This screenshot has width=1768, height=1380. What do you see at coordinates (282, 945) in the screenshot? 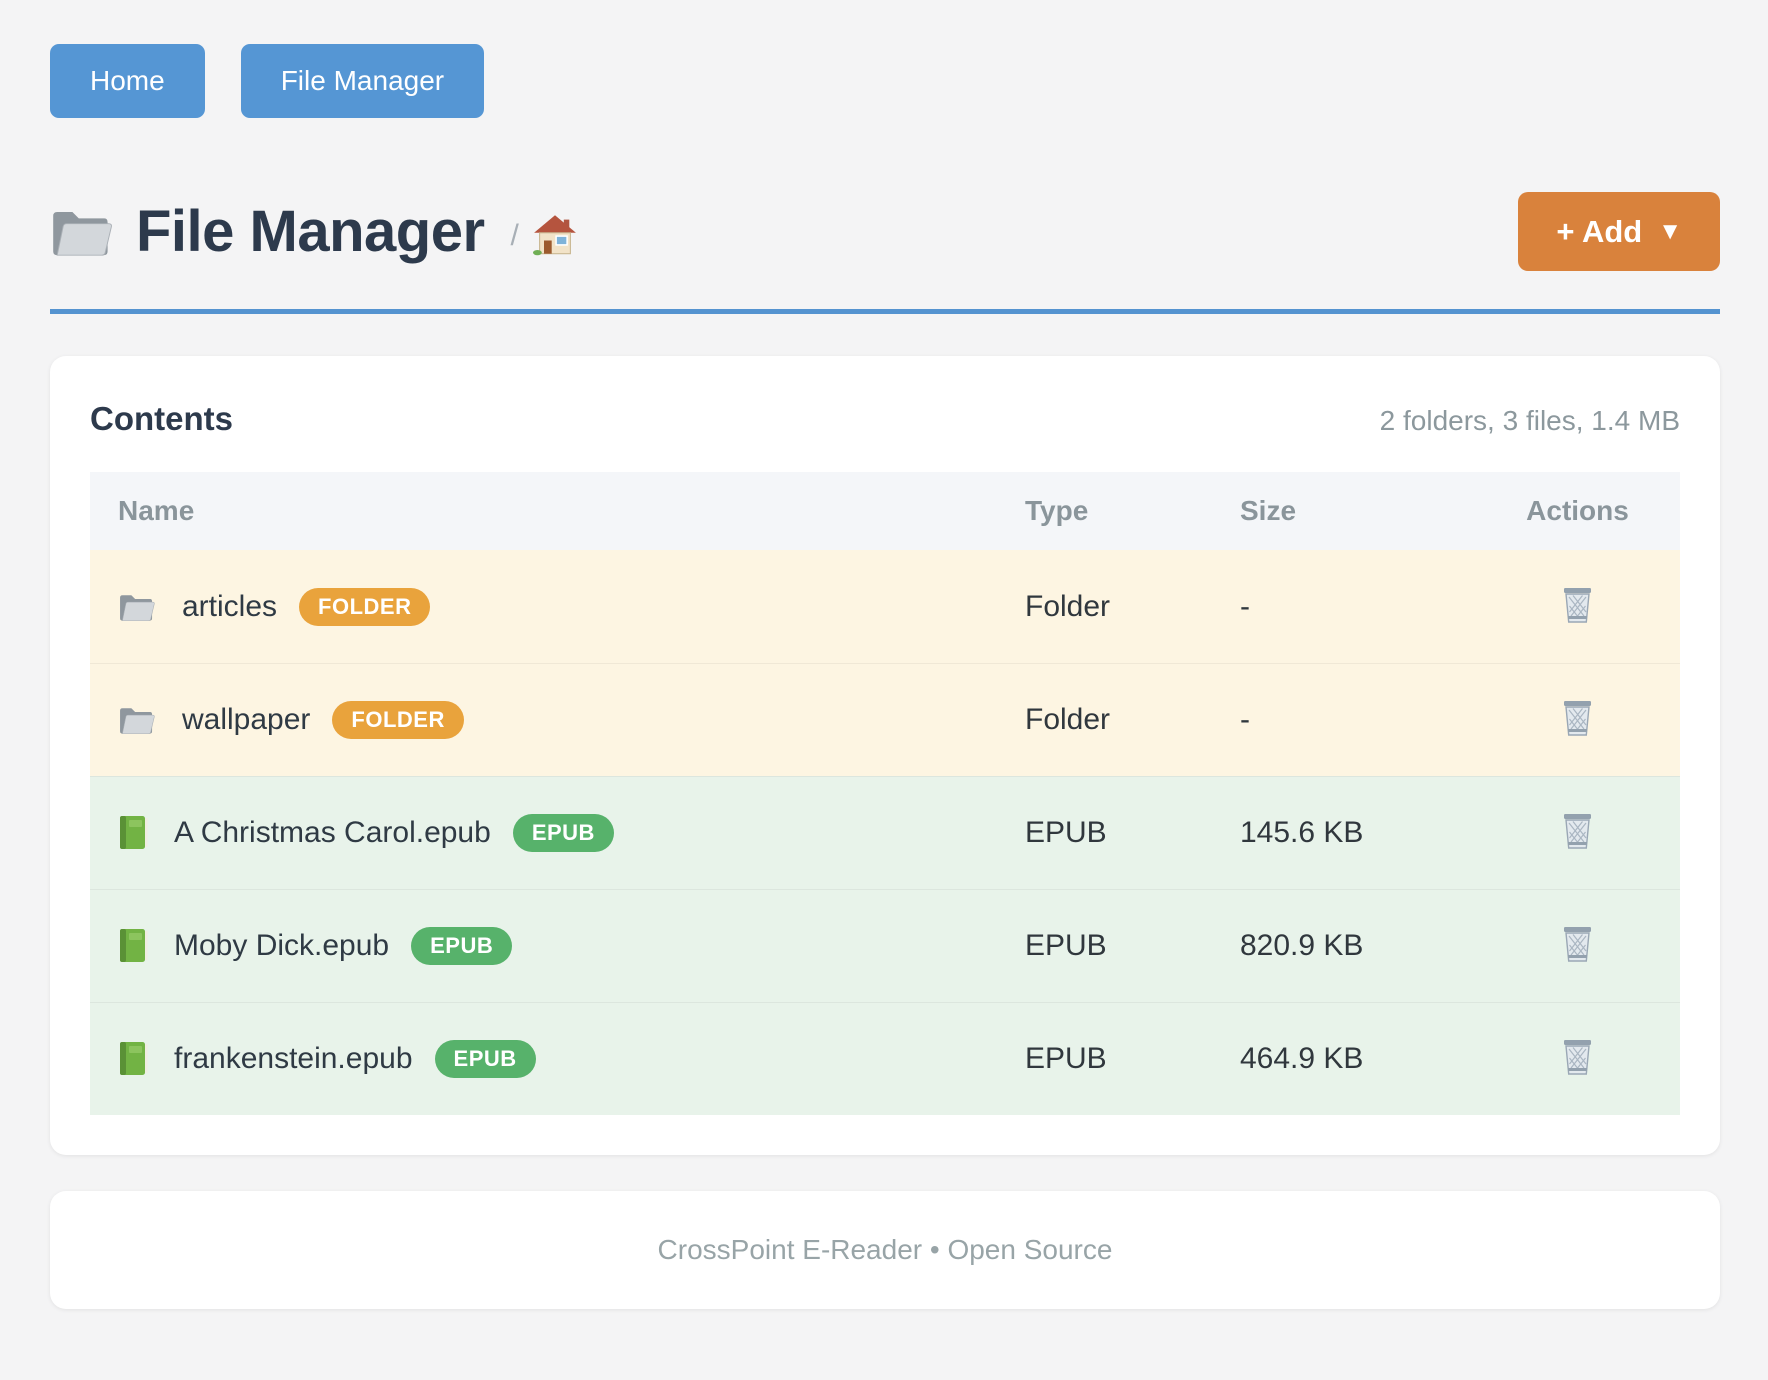
I see `item-name: Moby Dick.epub` at bounding box center [282, 945].